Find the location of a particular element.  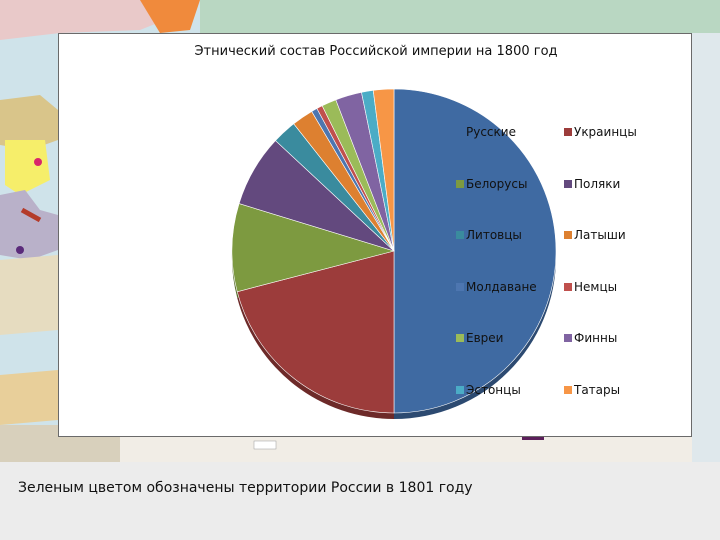

legend-label: Белорусы is located at coordinates (497, 183).